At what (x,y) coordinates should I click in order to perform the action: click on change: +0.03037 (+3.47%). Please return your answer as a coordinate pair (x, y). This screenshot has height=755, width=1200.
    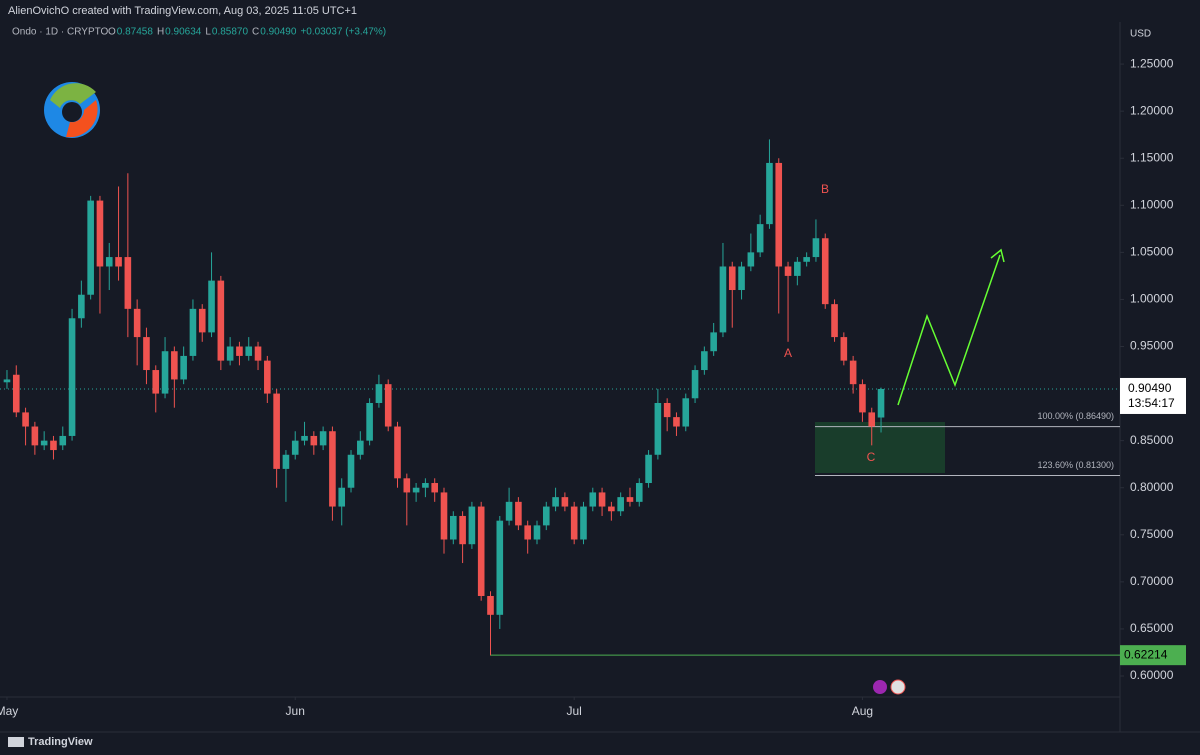
    Looking at the image, I should click on (343, 32).